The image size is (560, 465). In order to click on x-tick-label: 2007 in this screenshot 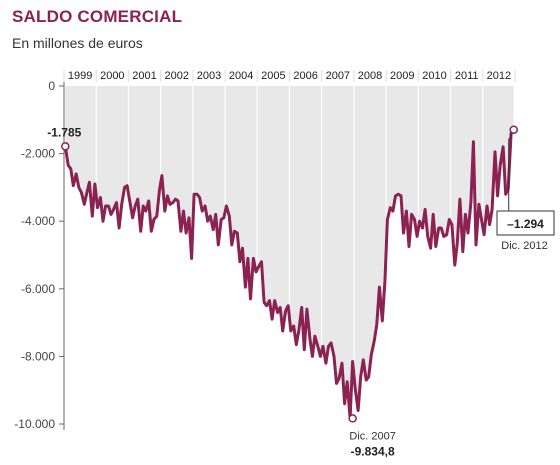, I will do `click(338, 76)`.